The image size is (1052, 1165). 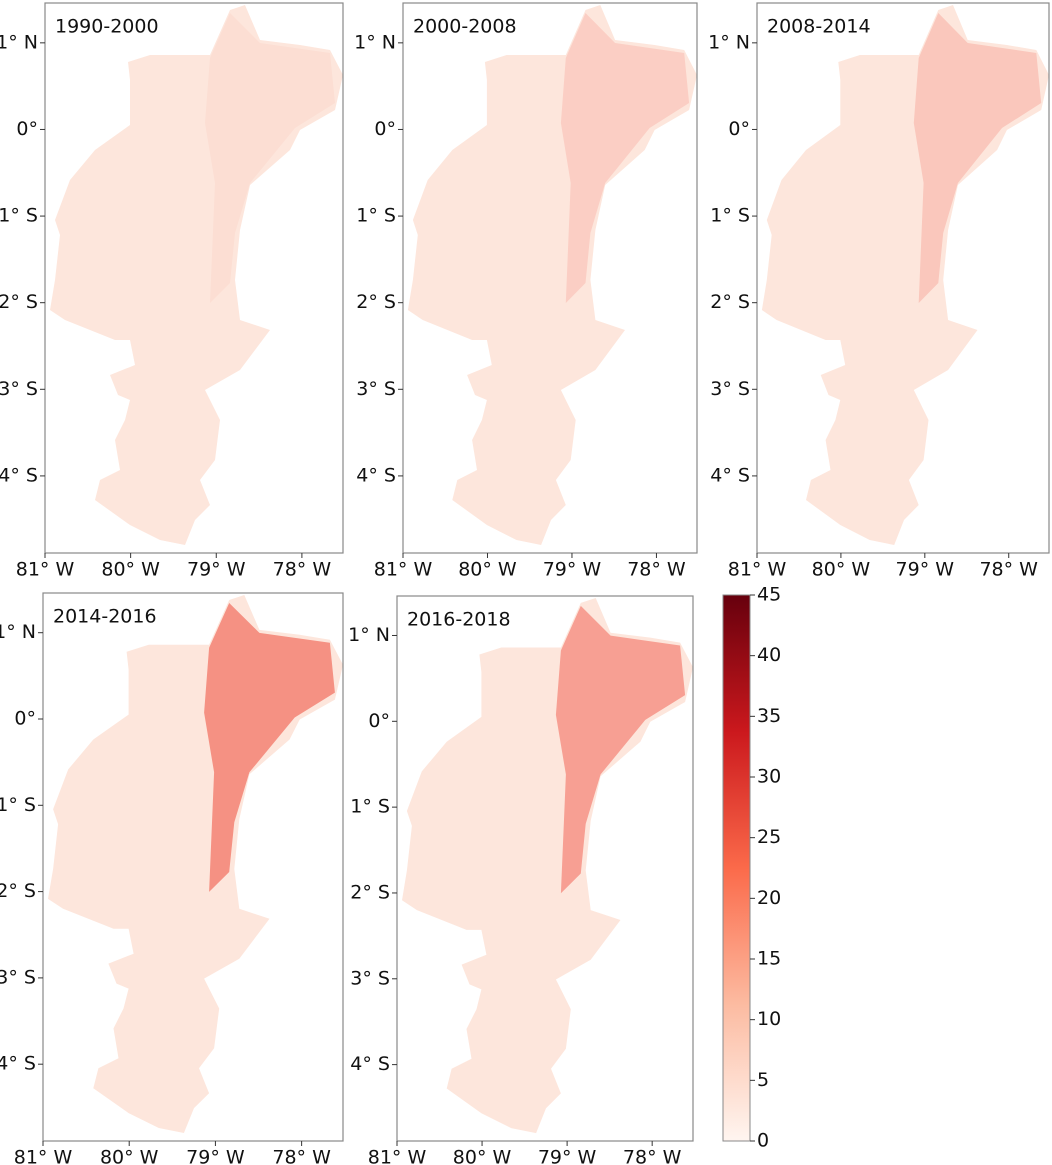 I want to click on colorbar-tick-label: 5, so click(x=763, y=1080).